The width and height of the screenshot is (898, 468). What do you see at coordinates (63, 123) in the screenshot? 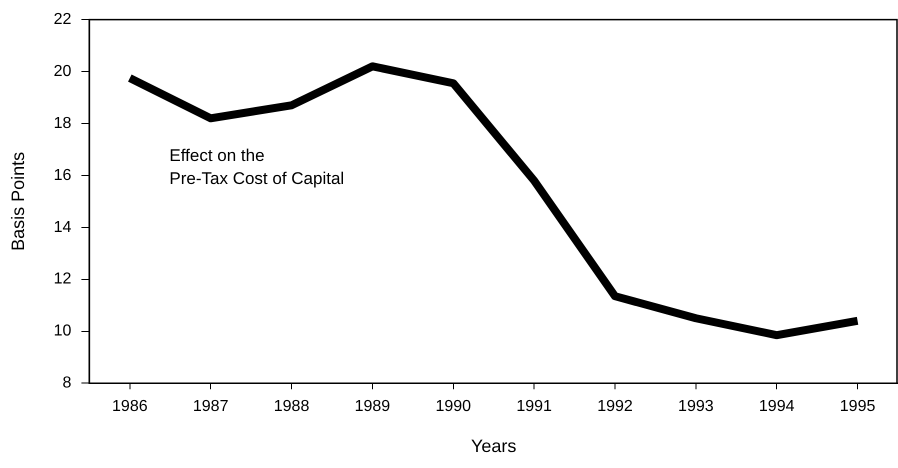
I see `y-tick-label: 18` at bounding box center [63, 123].